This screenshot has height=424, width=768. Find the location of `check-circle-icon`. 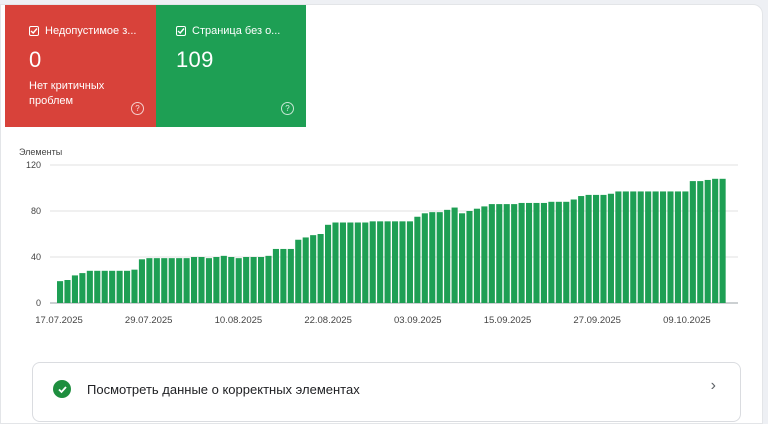

check-circle-icon is located at coordinates (62, 389).